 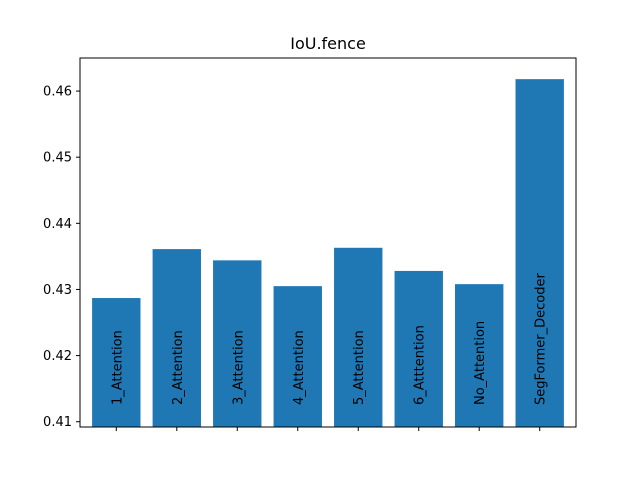 What do you see at coordinates (57, 158) in the screenshot?
I see `y-tick-label: 0.45` at bounding box center [57, 158].